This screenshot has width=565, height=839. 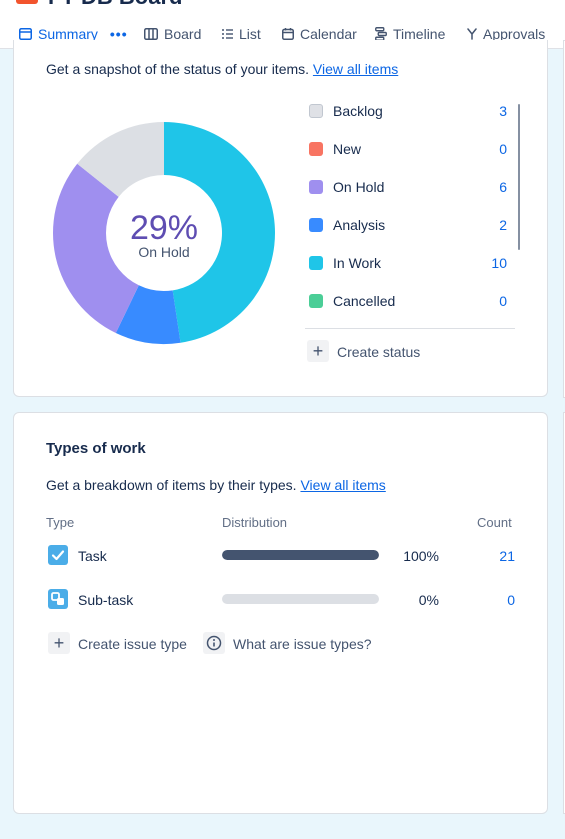 I want to click on summary-icon, so click(x=25, y=34).